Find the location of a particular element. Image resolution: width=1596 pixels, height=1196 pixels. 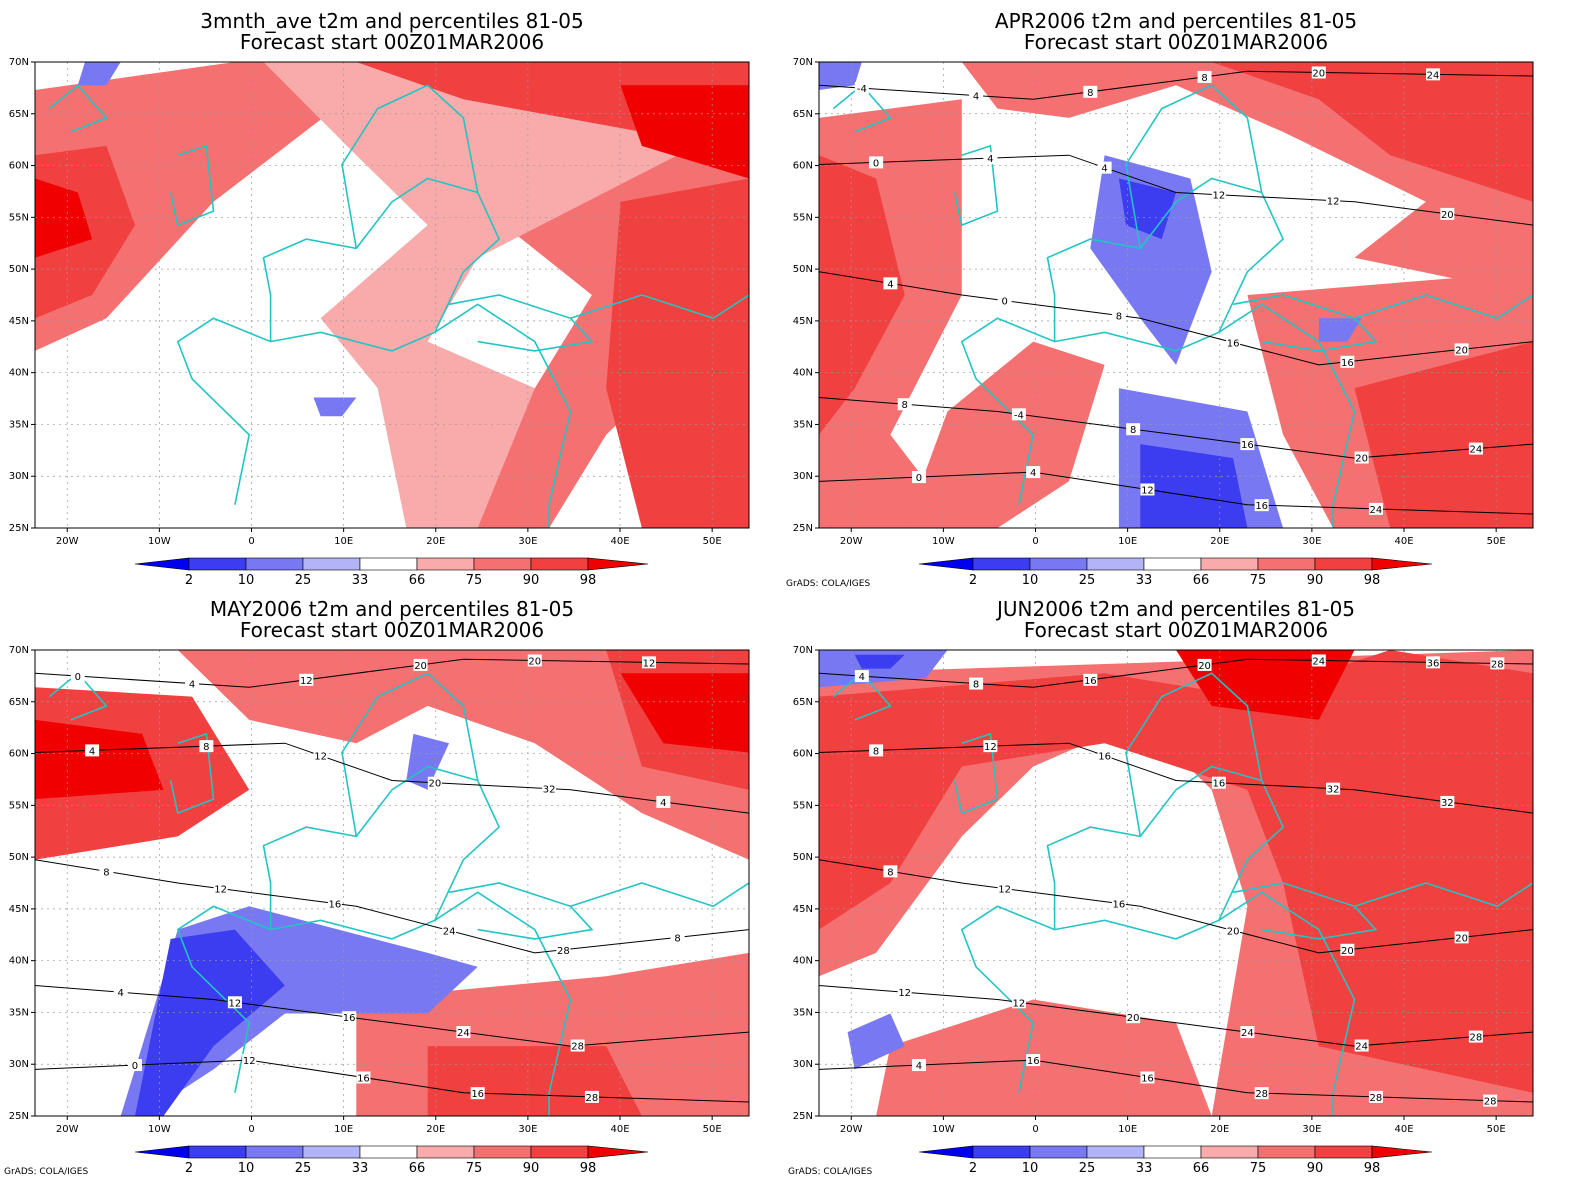

contour-label: 36 is located at coordinates (1433, 663).